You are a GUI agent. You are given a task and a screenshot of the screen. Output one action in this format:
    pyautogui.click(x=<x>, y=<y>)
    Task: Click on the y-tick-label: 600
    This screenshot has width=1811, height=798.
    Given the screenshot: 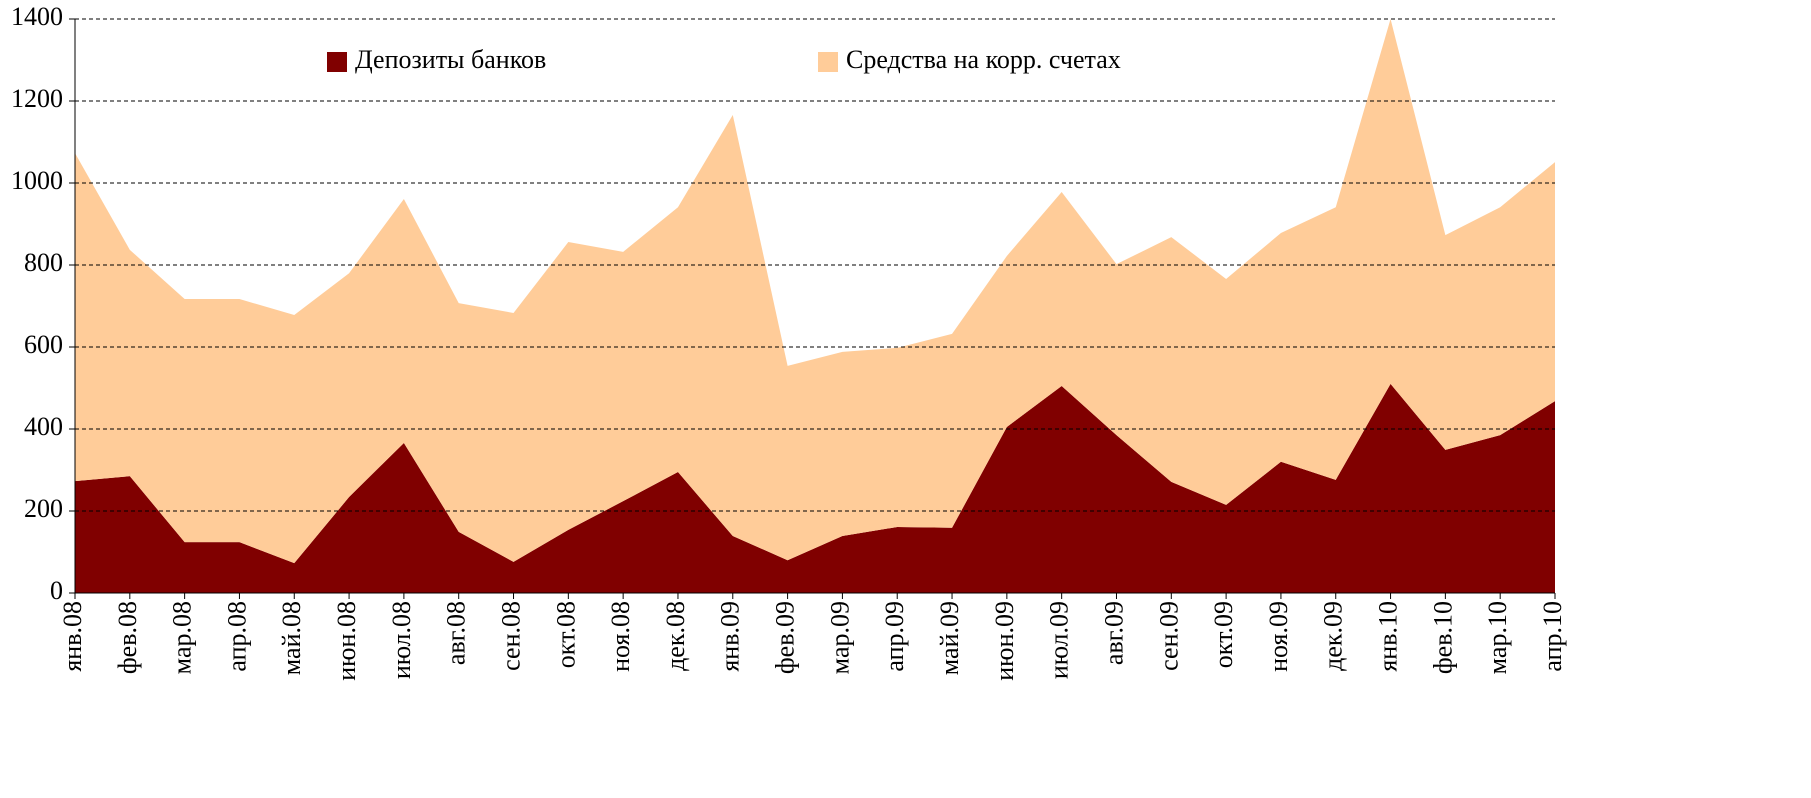 What is the action you would take?
    pyautogui.click(x=43, y=344)
    